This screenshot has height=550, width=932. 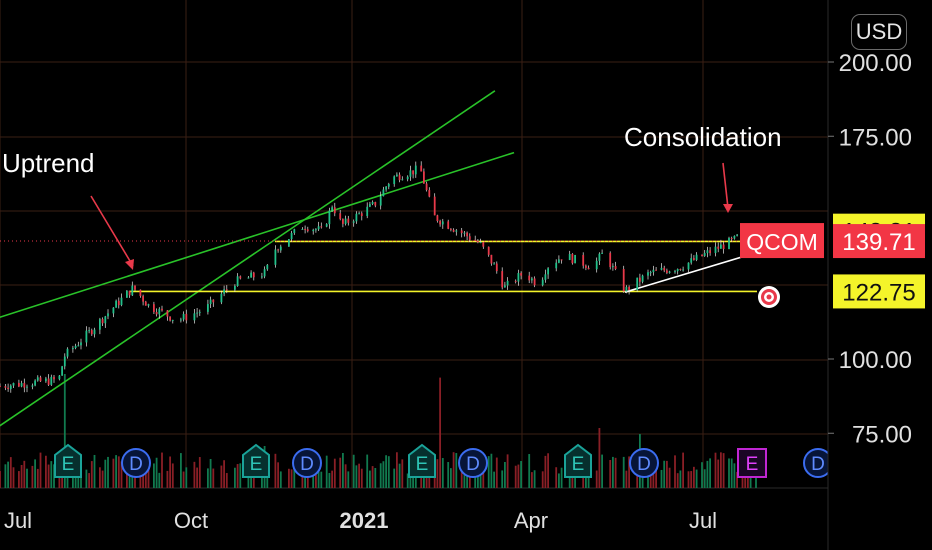 What do you see at coordinates (129, 264) in the screenshot?
I see `annotation-arrowhead` at bounding box center [129, 264].